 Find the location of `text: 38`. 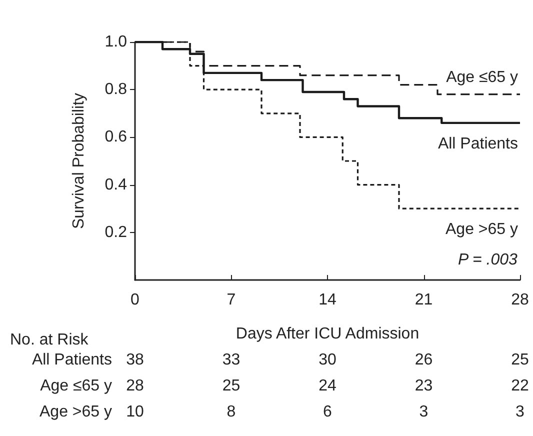

text: 38 is located at coordinates (135, 360).